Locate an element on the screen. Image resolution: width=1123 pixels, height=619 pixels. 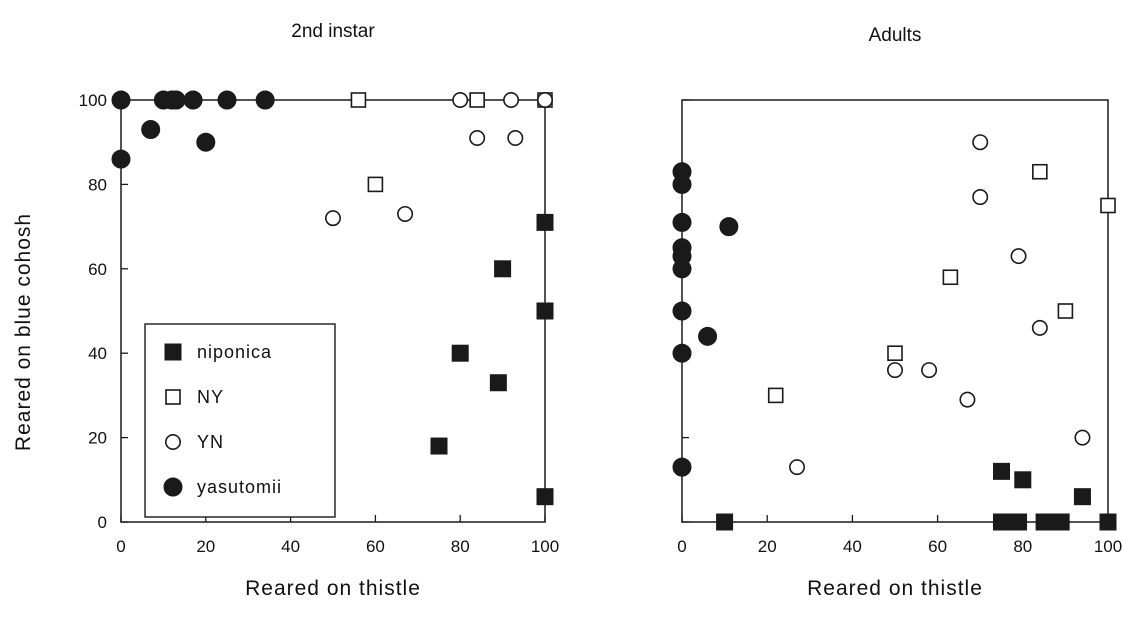
panel-title: 2nd instar is located at coordinates (333, 31).